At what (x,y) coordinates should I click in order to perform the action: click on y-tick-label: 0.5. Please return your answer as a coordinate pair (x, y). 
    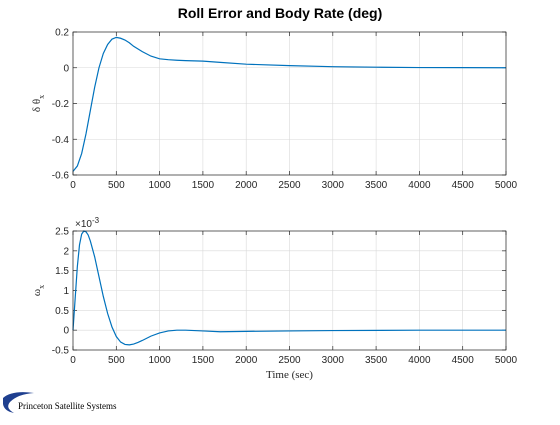
    Looking at the image, I should click on (62, 311).